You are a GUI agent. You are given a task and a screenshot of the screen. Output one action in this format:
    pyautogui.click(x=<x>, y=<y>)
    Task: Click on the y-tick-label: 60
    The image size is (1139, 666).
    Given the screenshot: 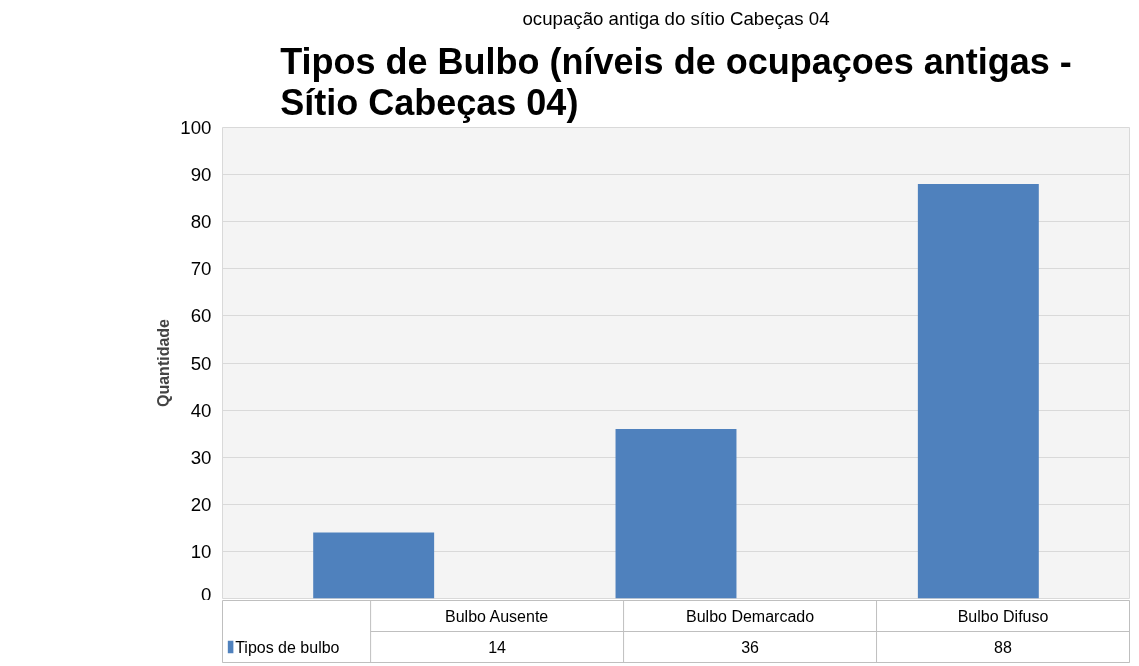 What is the action you would take?
    pyautogui.click(x=201, y=316)
    